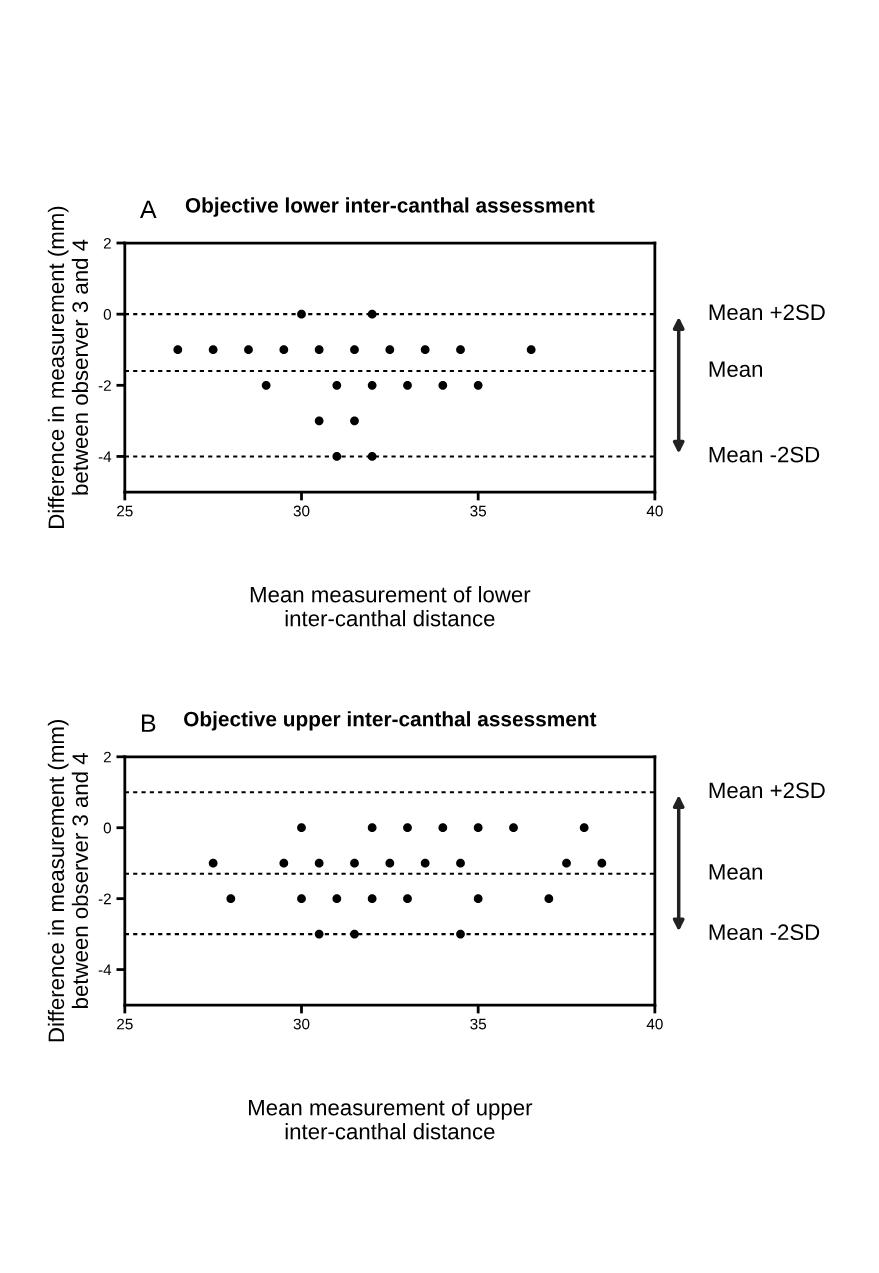 The image size is (879, 1273). Describe the element at coordinates (390, 207) in the screenshot. I see `chart-title: Objective lower inter-canthal assessment` at that location.